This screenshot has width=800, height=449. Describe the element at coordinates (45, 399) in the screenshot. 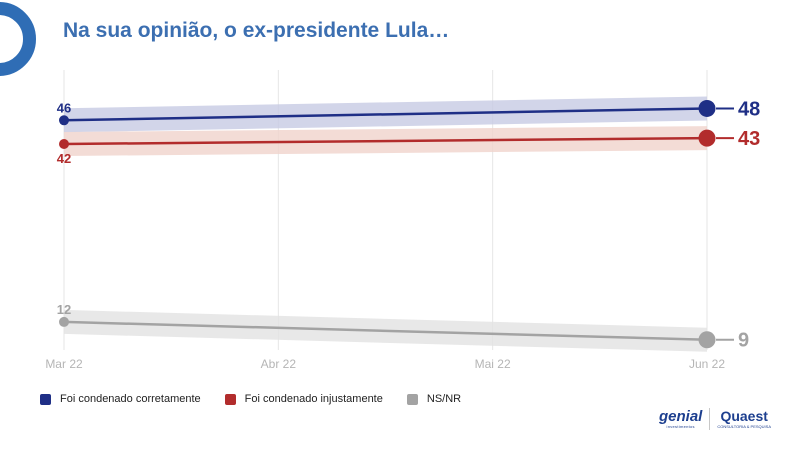

I see `legend-swatch-corretamente` at that location.